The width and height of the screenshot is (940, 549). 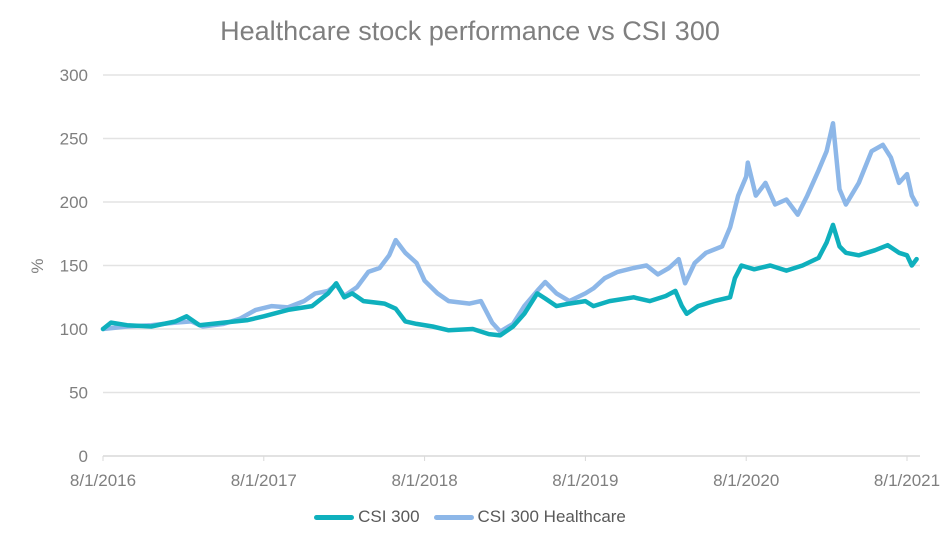 I want to click on legend-item-healthcare: CSI 300 Healthcare, so click(x=529, y=517).